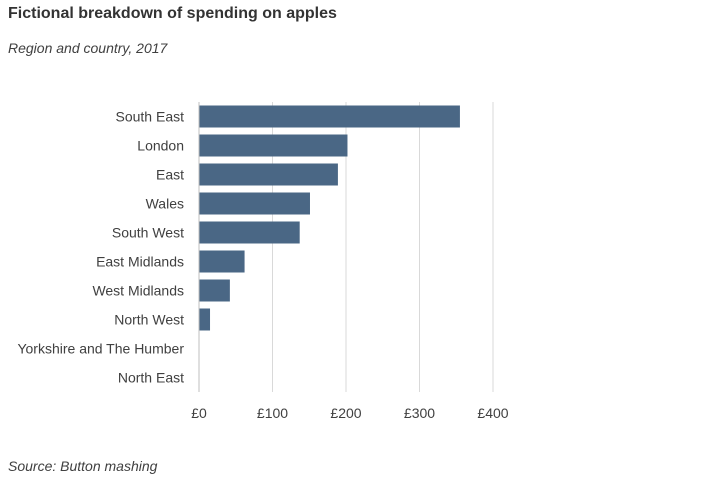 This screenshot has height=490, width=725. I want to click on category-label: East, so click(170, 175).